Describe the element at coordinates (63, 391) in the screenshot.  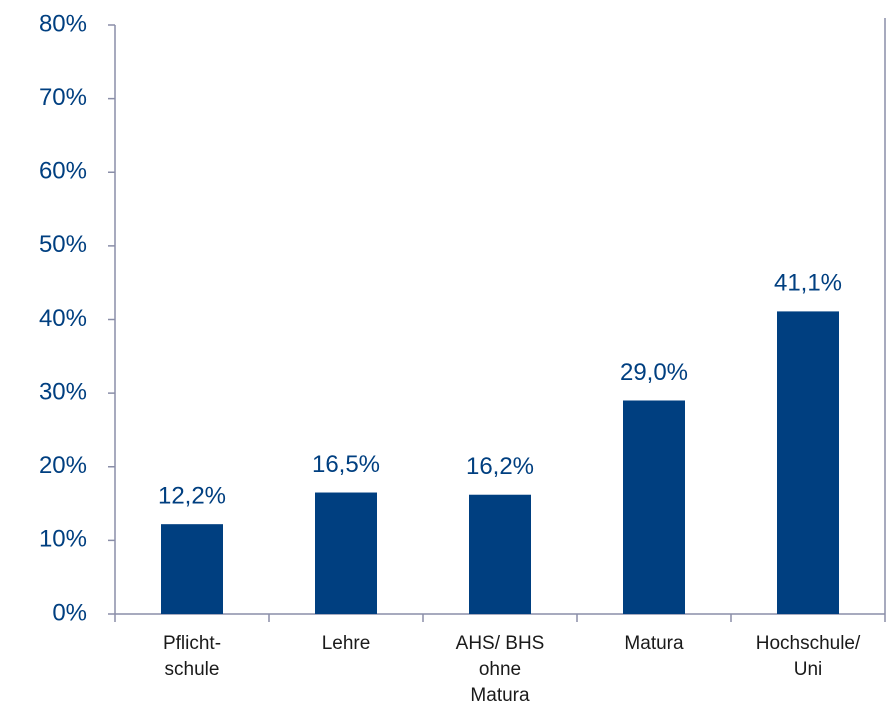
I see `y-tick-label: 30%` at that location.